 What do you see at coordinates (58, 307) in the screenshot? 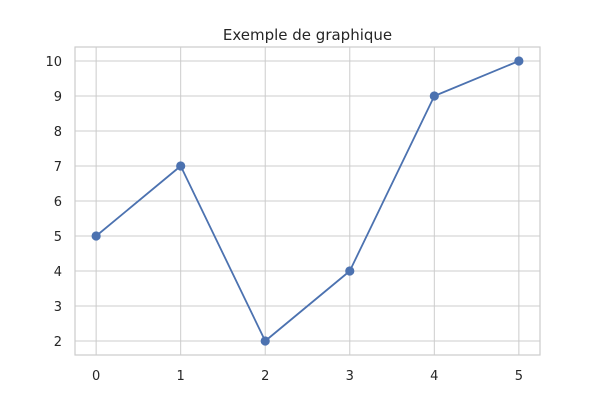
I see `y-tick-label: 3` at bounding box center [58, 307].